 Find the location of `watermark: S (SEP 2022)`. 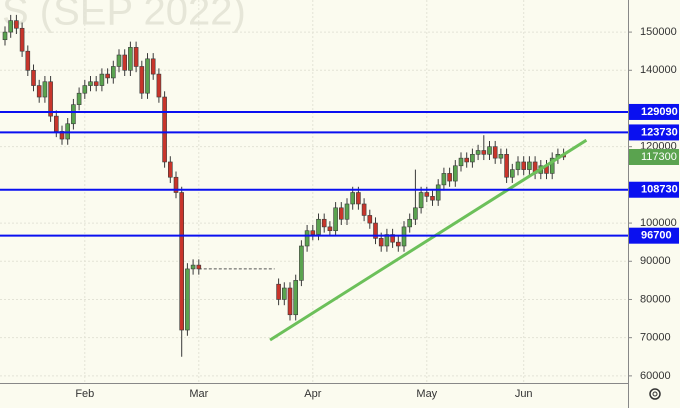

watermark: S (SEP 2022) is located at coordinates (124, 17).